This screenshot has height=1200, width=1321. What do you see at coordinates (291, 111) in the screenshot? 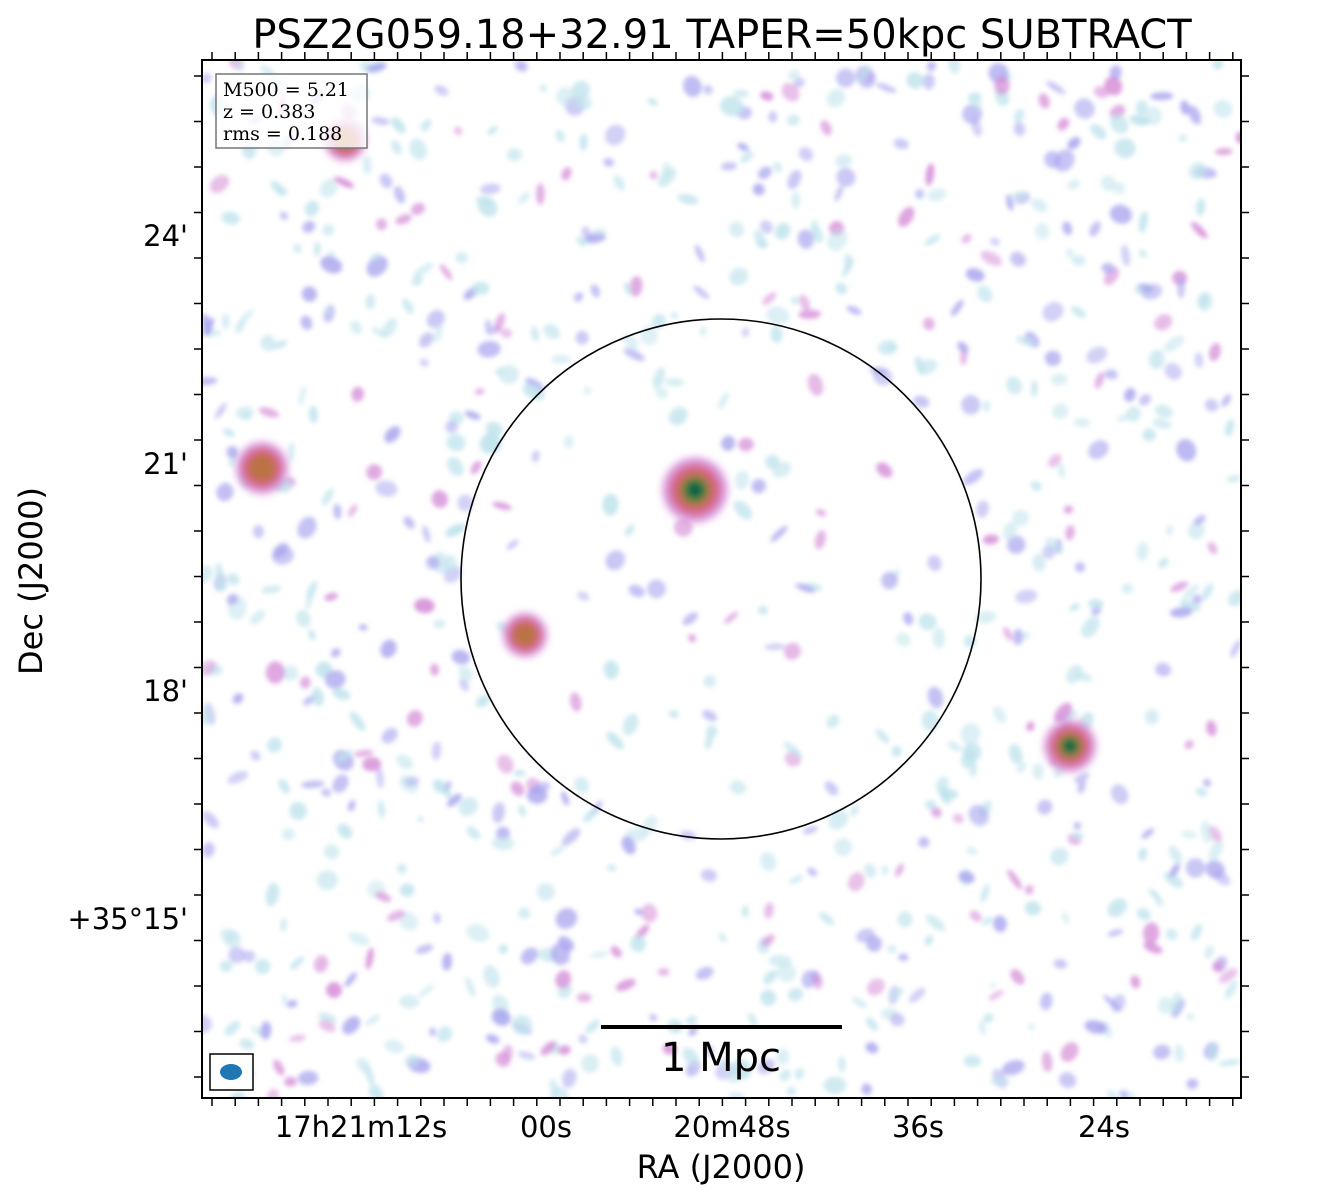
I see `info-box: M500 = 5.21 z = 0.383 rms = 0.188` at bounding box center [291, 111].